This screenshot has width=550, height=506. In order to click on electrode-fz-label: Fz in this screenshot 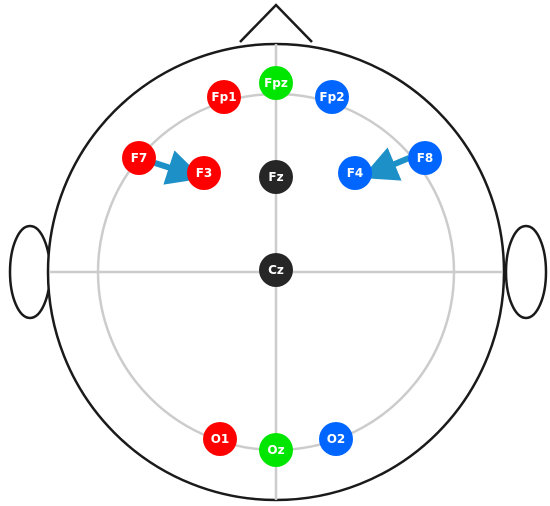, I will do `click(275, 177)`.